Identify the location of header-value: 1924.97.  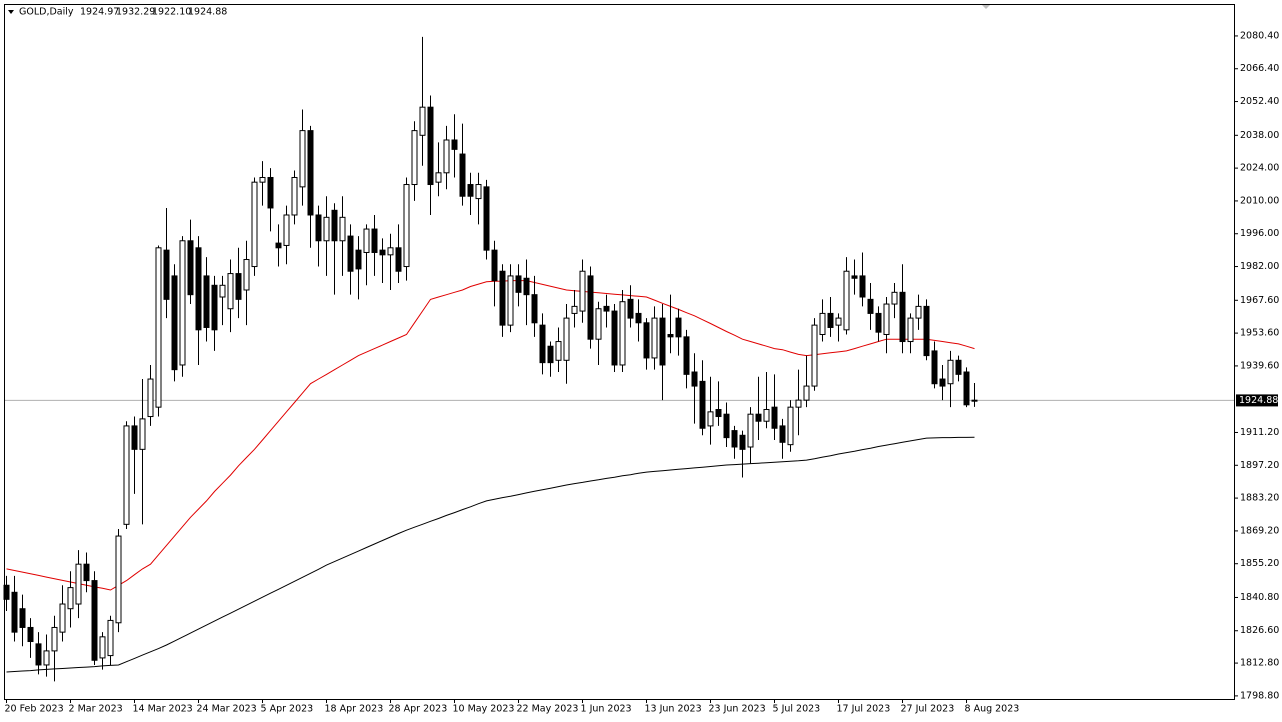
(99, 12).